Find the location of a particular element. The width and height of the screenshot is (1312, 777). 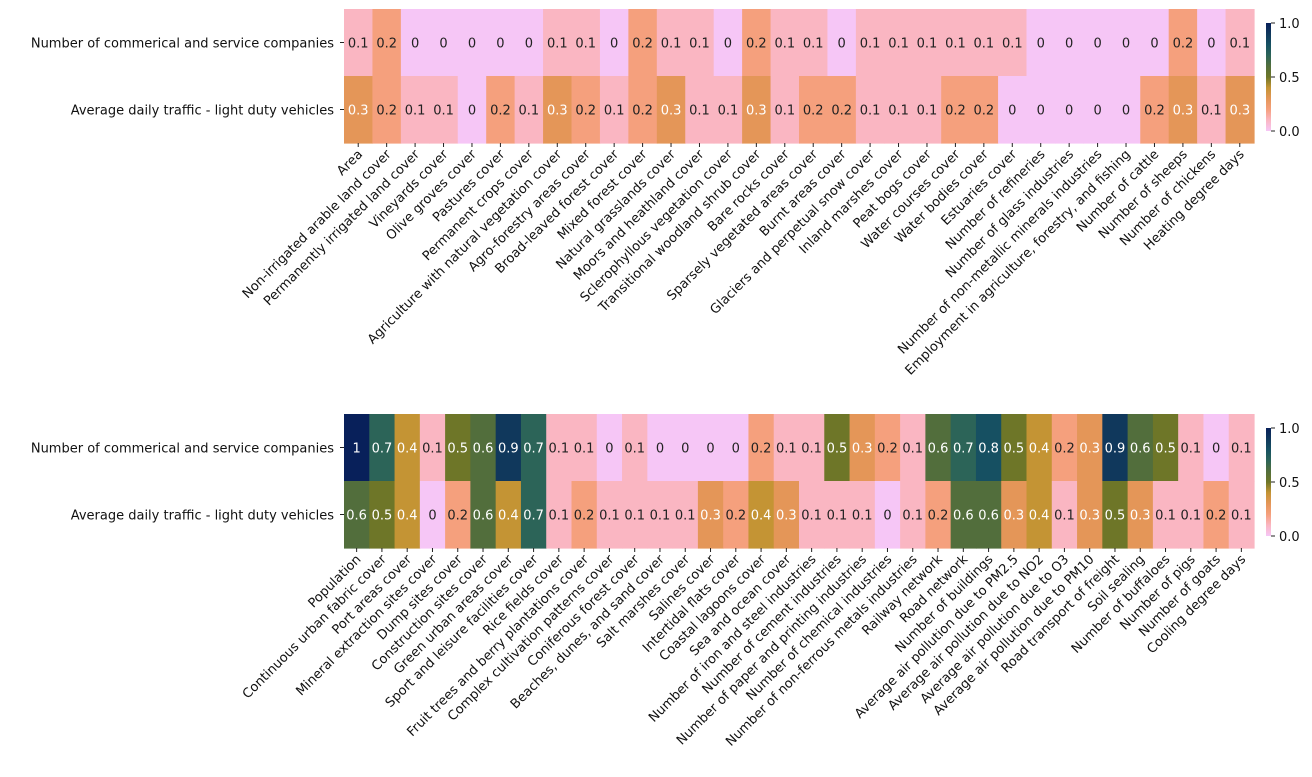

colorbar-tick-label: 0.5 is located at coordinates (1289, 78).